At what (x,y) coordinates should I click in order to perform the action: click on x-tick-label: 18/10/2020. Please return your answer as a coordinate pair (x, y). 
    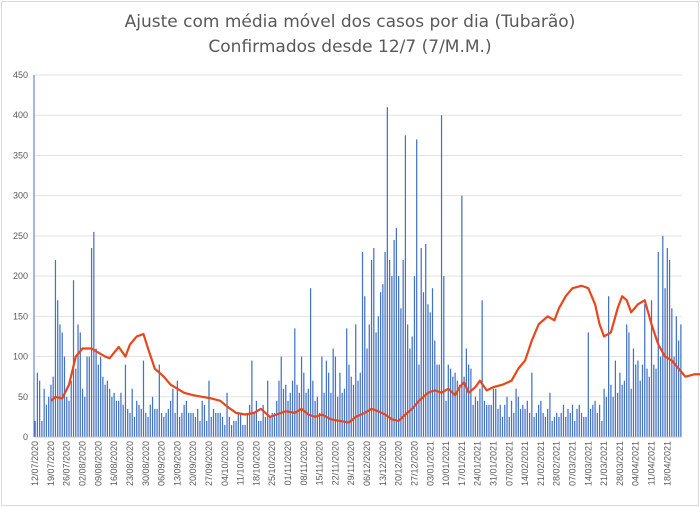
    Looking at the image, I should click on (256, 463).